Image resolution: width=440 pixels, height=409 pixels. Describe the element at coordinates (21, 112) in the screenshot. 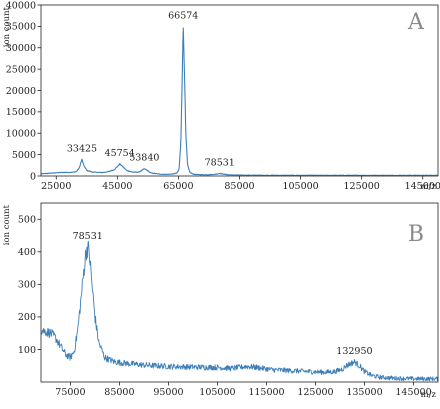

I see `panel-a-ytick-label-3: 15000` at that location.